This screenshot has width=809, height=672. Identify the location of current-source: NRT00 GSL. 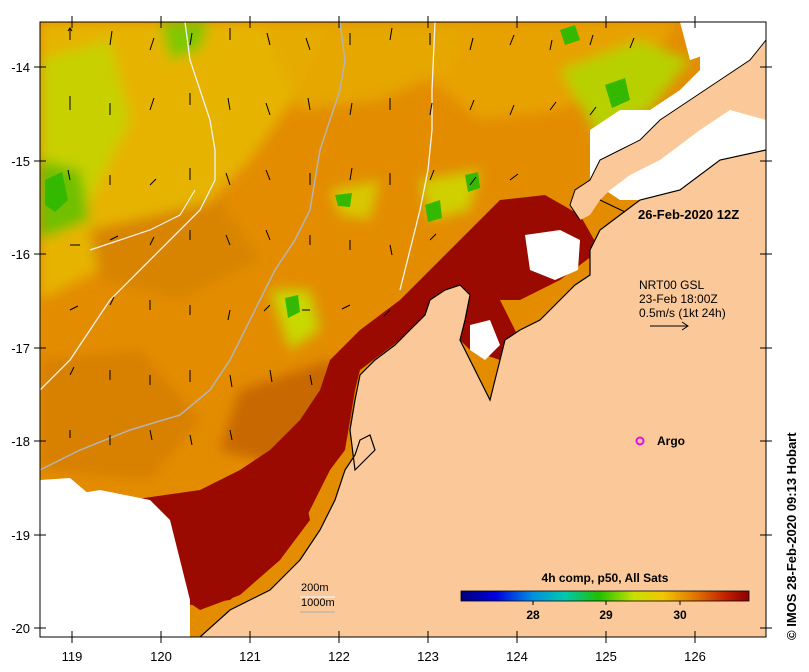
(671, 285).